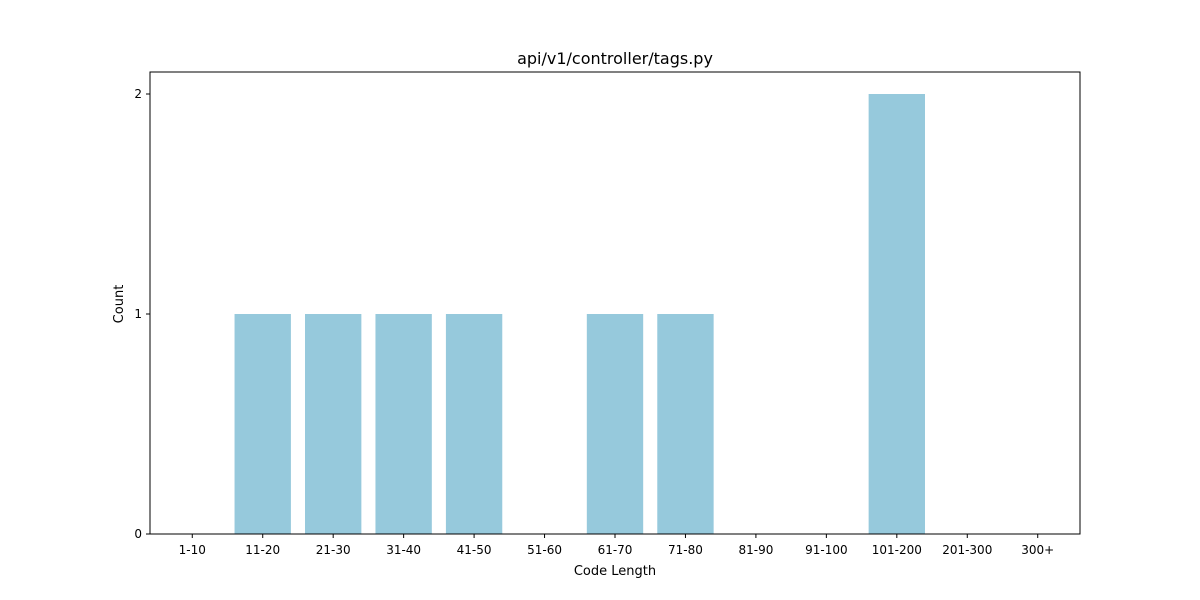 This screenshot has width=1200, height=600. Describe the element at coordinates (1037, 550) in the screenshot. I see `x-tick-label: 300+` at that location.